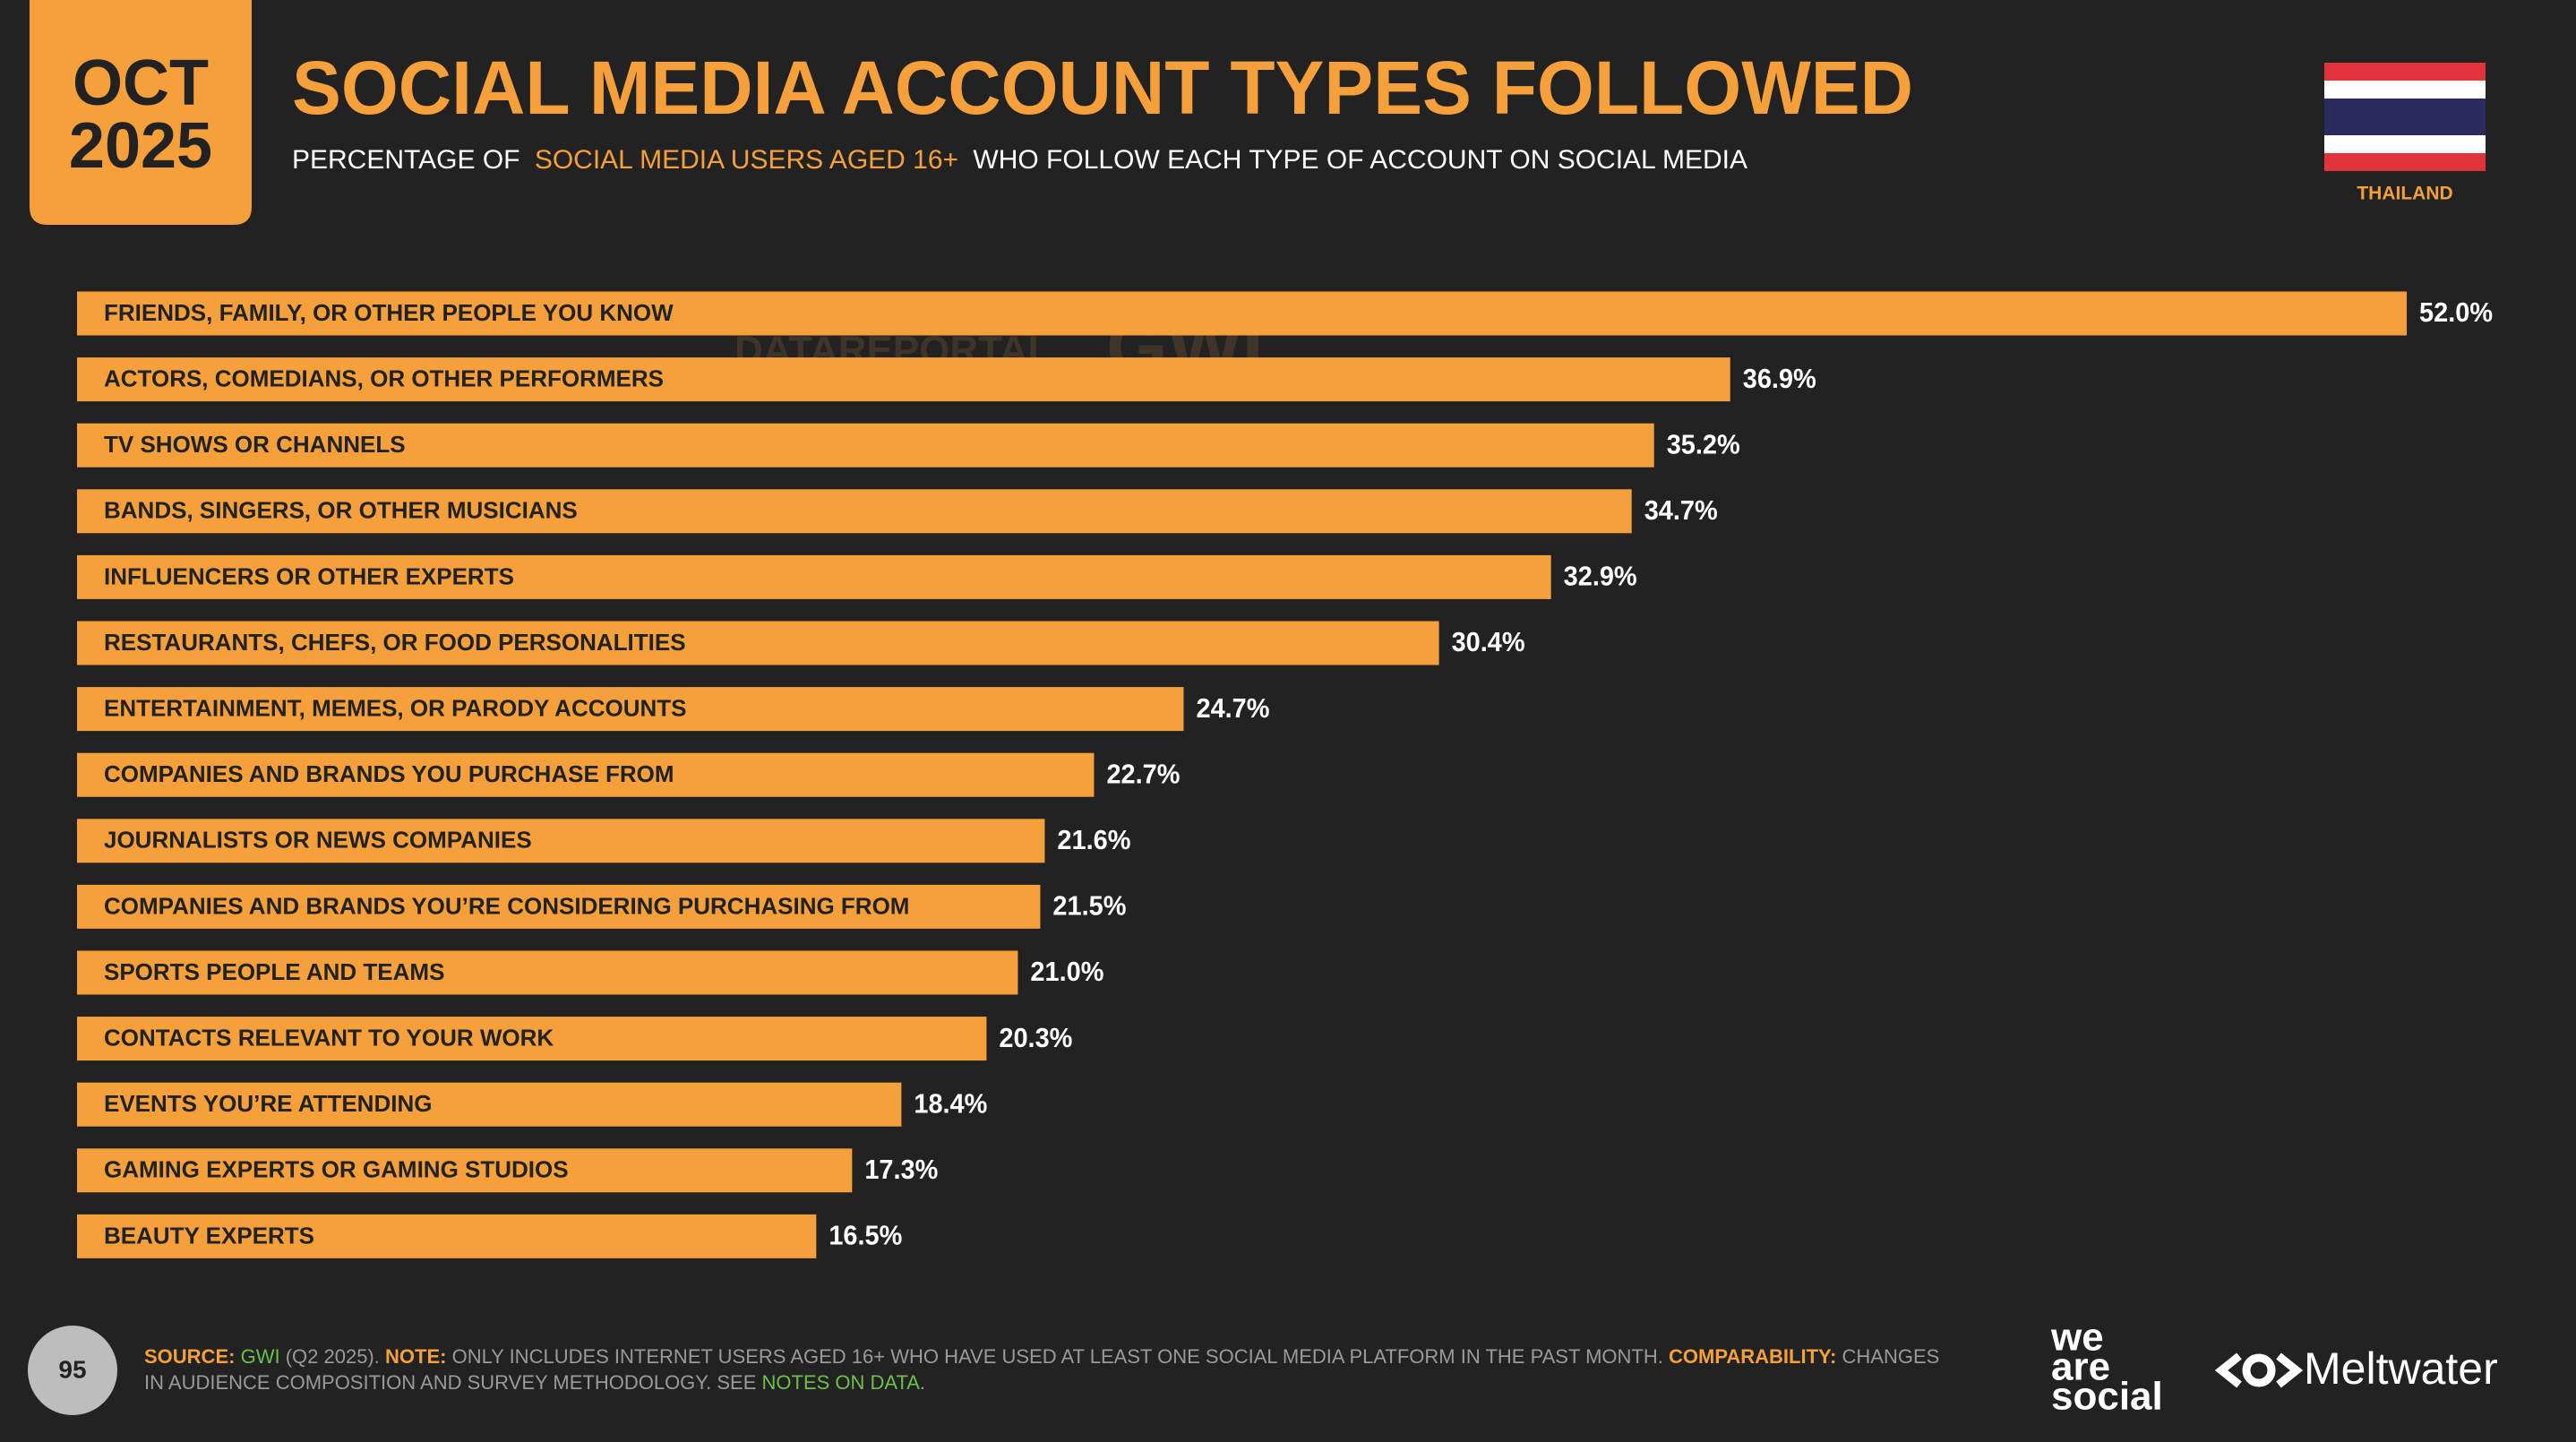 This screenshot has width=2576, height=1442. Describe the element at coordinates (274, 971) in the screenshot. I see `bar-label: SPORTS PEOPLE AND TEAMS` at that location.